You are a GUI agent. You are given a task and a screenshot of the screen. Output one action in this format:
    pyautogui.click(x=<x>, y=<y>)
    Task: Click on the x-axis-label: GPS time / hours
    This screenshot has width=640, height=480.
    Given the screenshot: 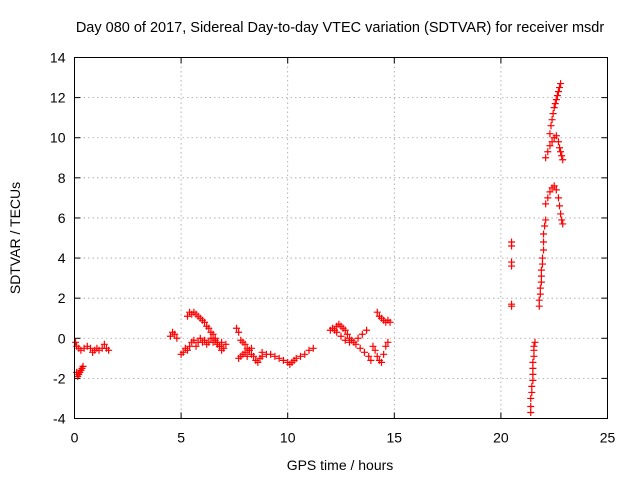 What is the action you would take?
    pyautogui.click(x=340, y=465)
    